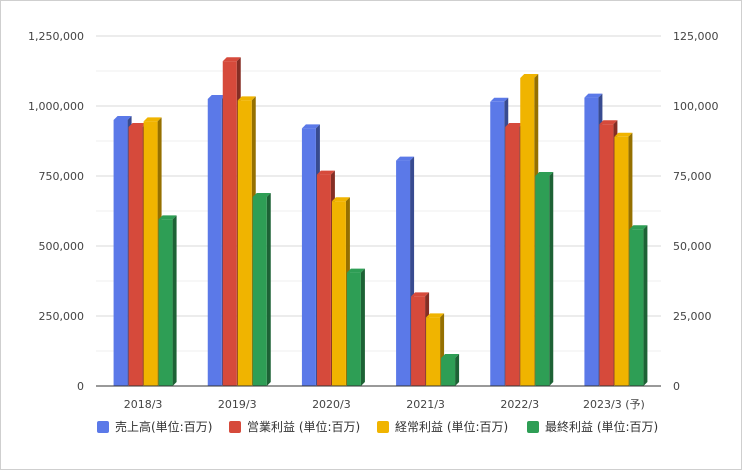 The height and width of the screenshot is (473, 742). What do you see at coordinates (143, 404) in the screenshot?
I see `category-label: 2018/3` at bounding box center [143, 404].